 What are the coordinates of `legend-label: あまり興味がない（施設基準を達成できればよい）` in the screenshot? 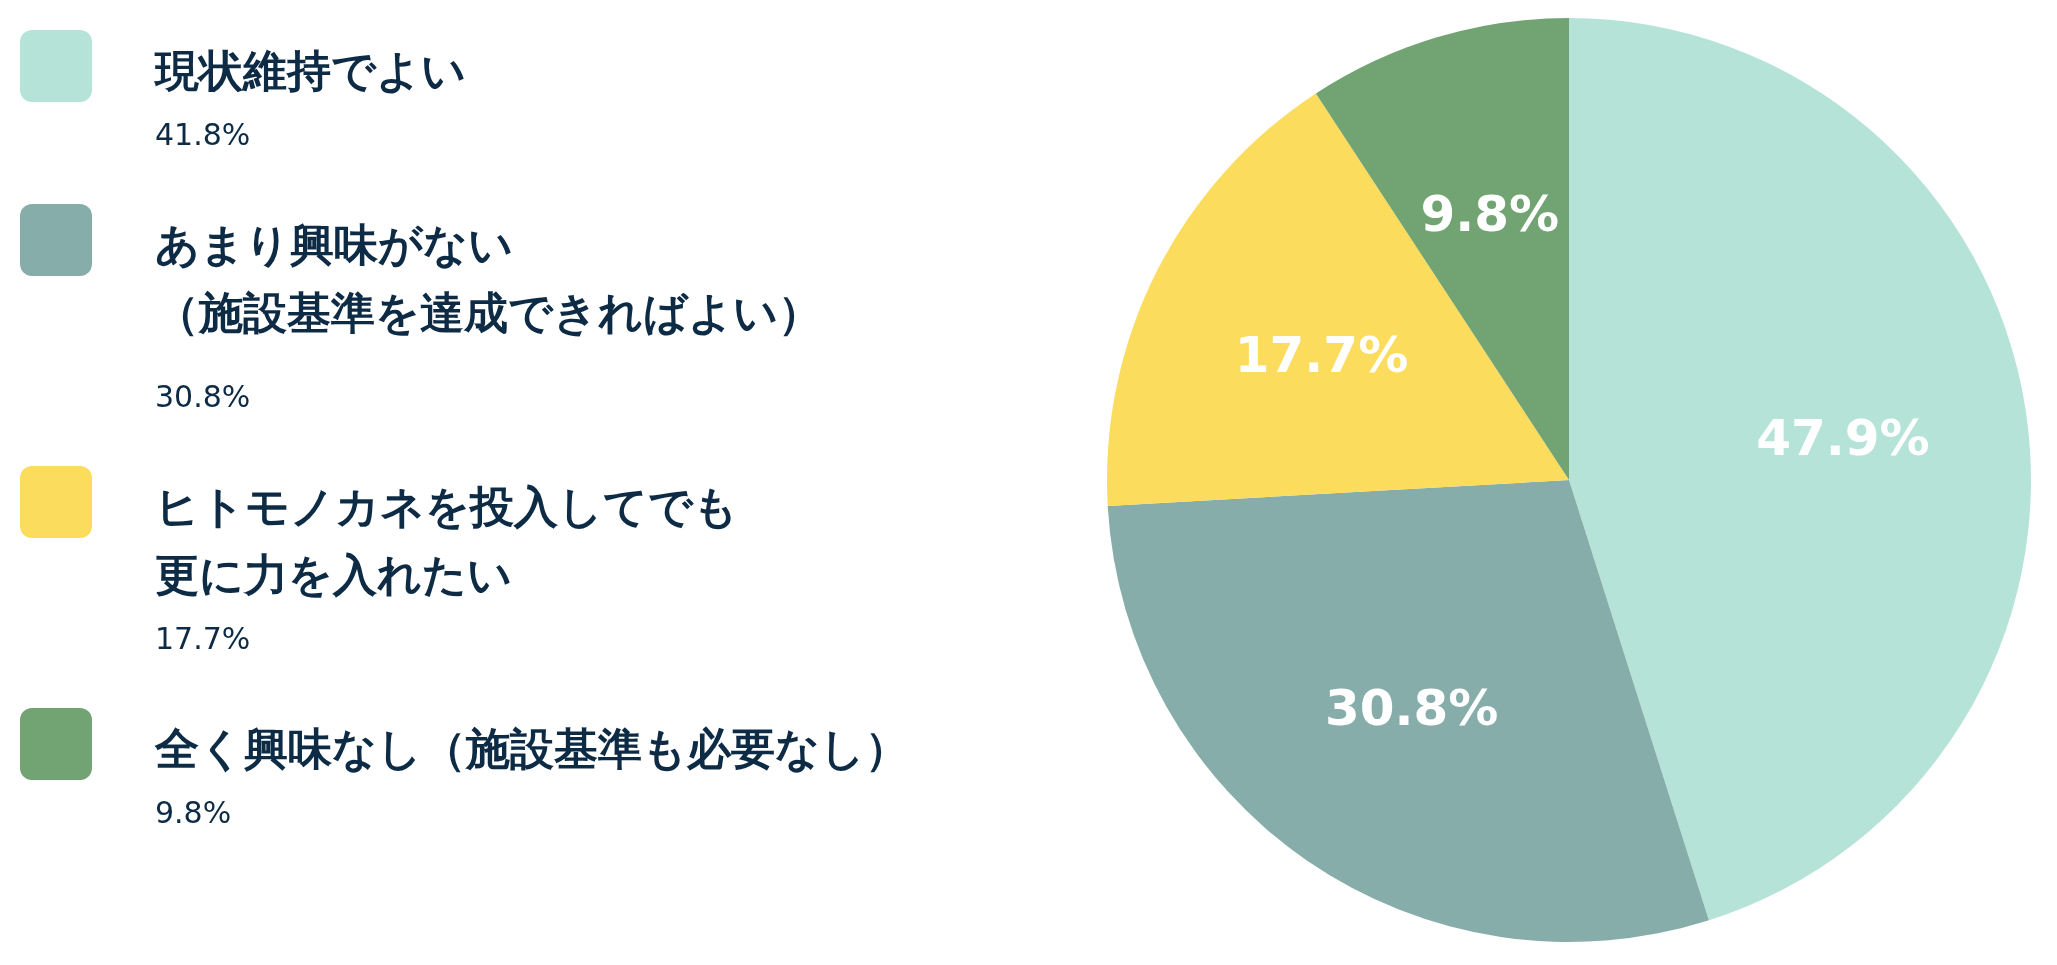 It's located at (488, 278).